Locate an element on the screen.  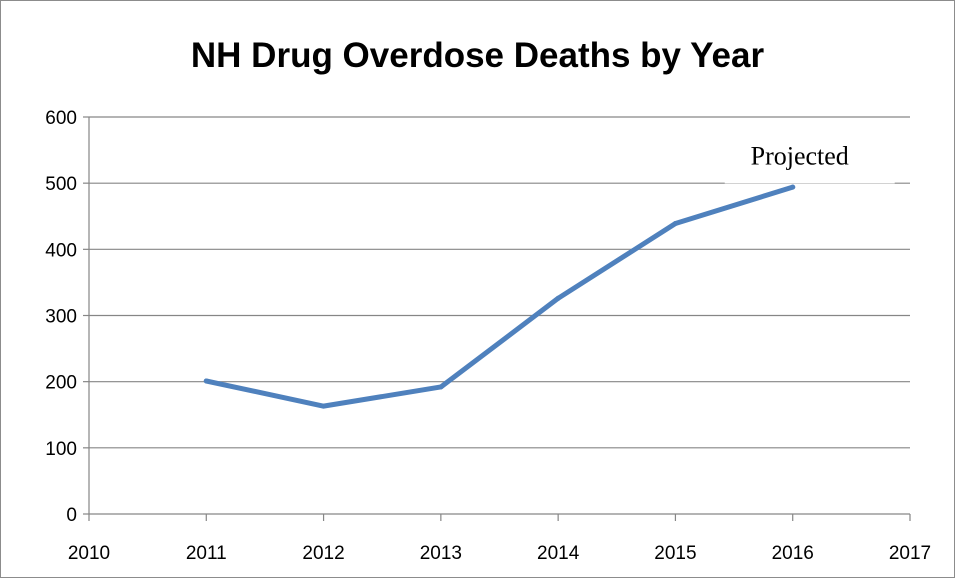
x-tick-label-2016: 2016 is located at coordinates (793, 553).